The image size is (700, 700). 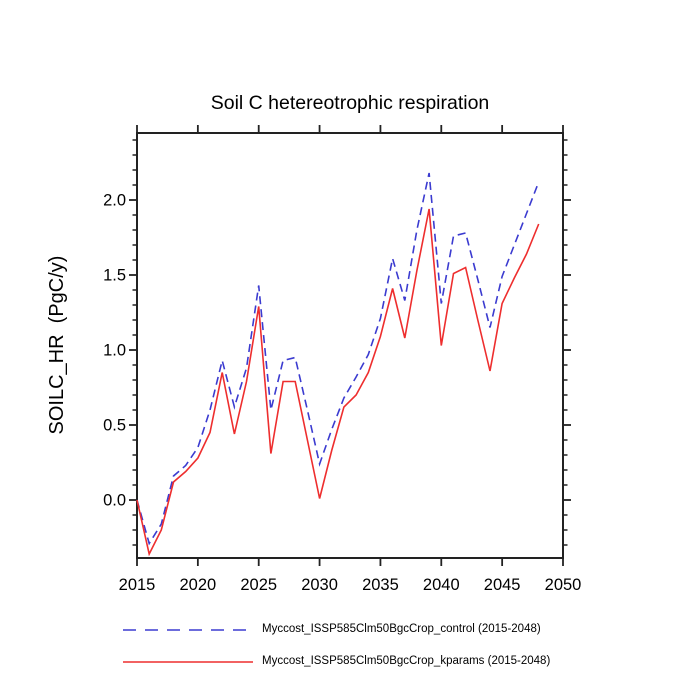 I want to click on x-tick-label: 2030, so click(x=319, y=585).